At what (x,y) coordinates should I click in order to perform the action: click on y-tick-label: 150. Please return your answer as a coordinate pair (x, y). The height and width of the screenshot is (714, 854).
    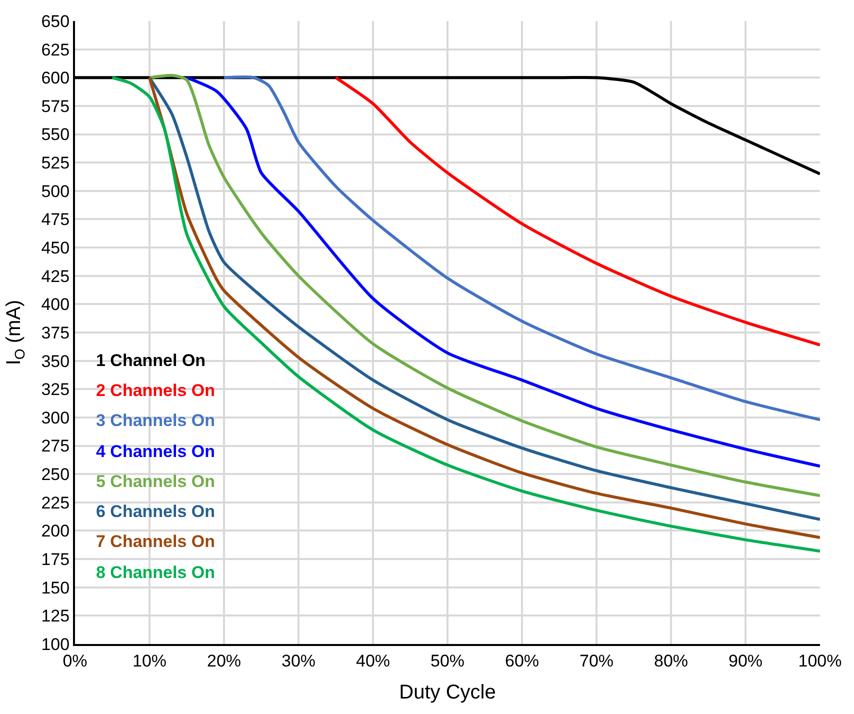
    Looking at the image, I should click on (55, 588).